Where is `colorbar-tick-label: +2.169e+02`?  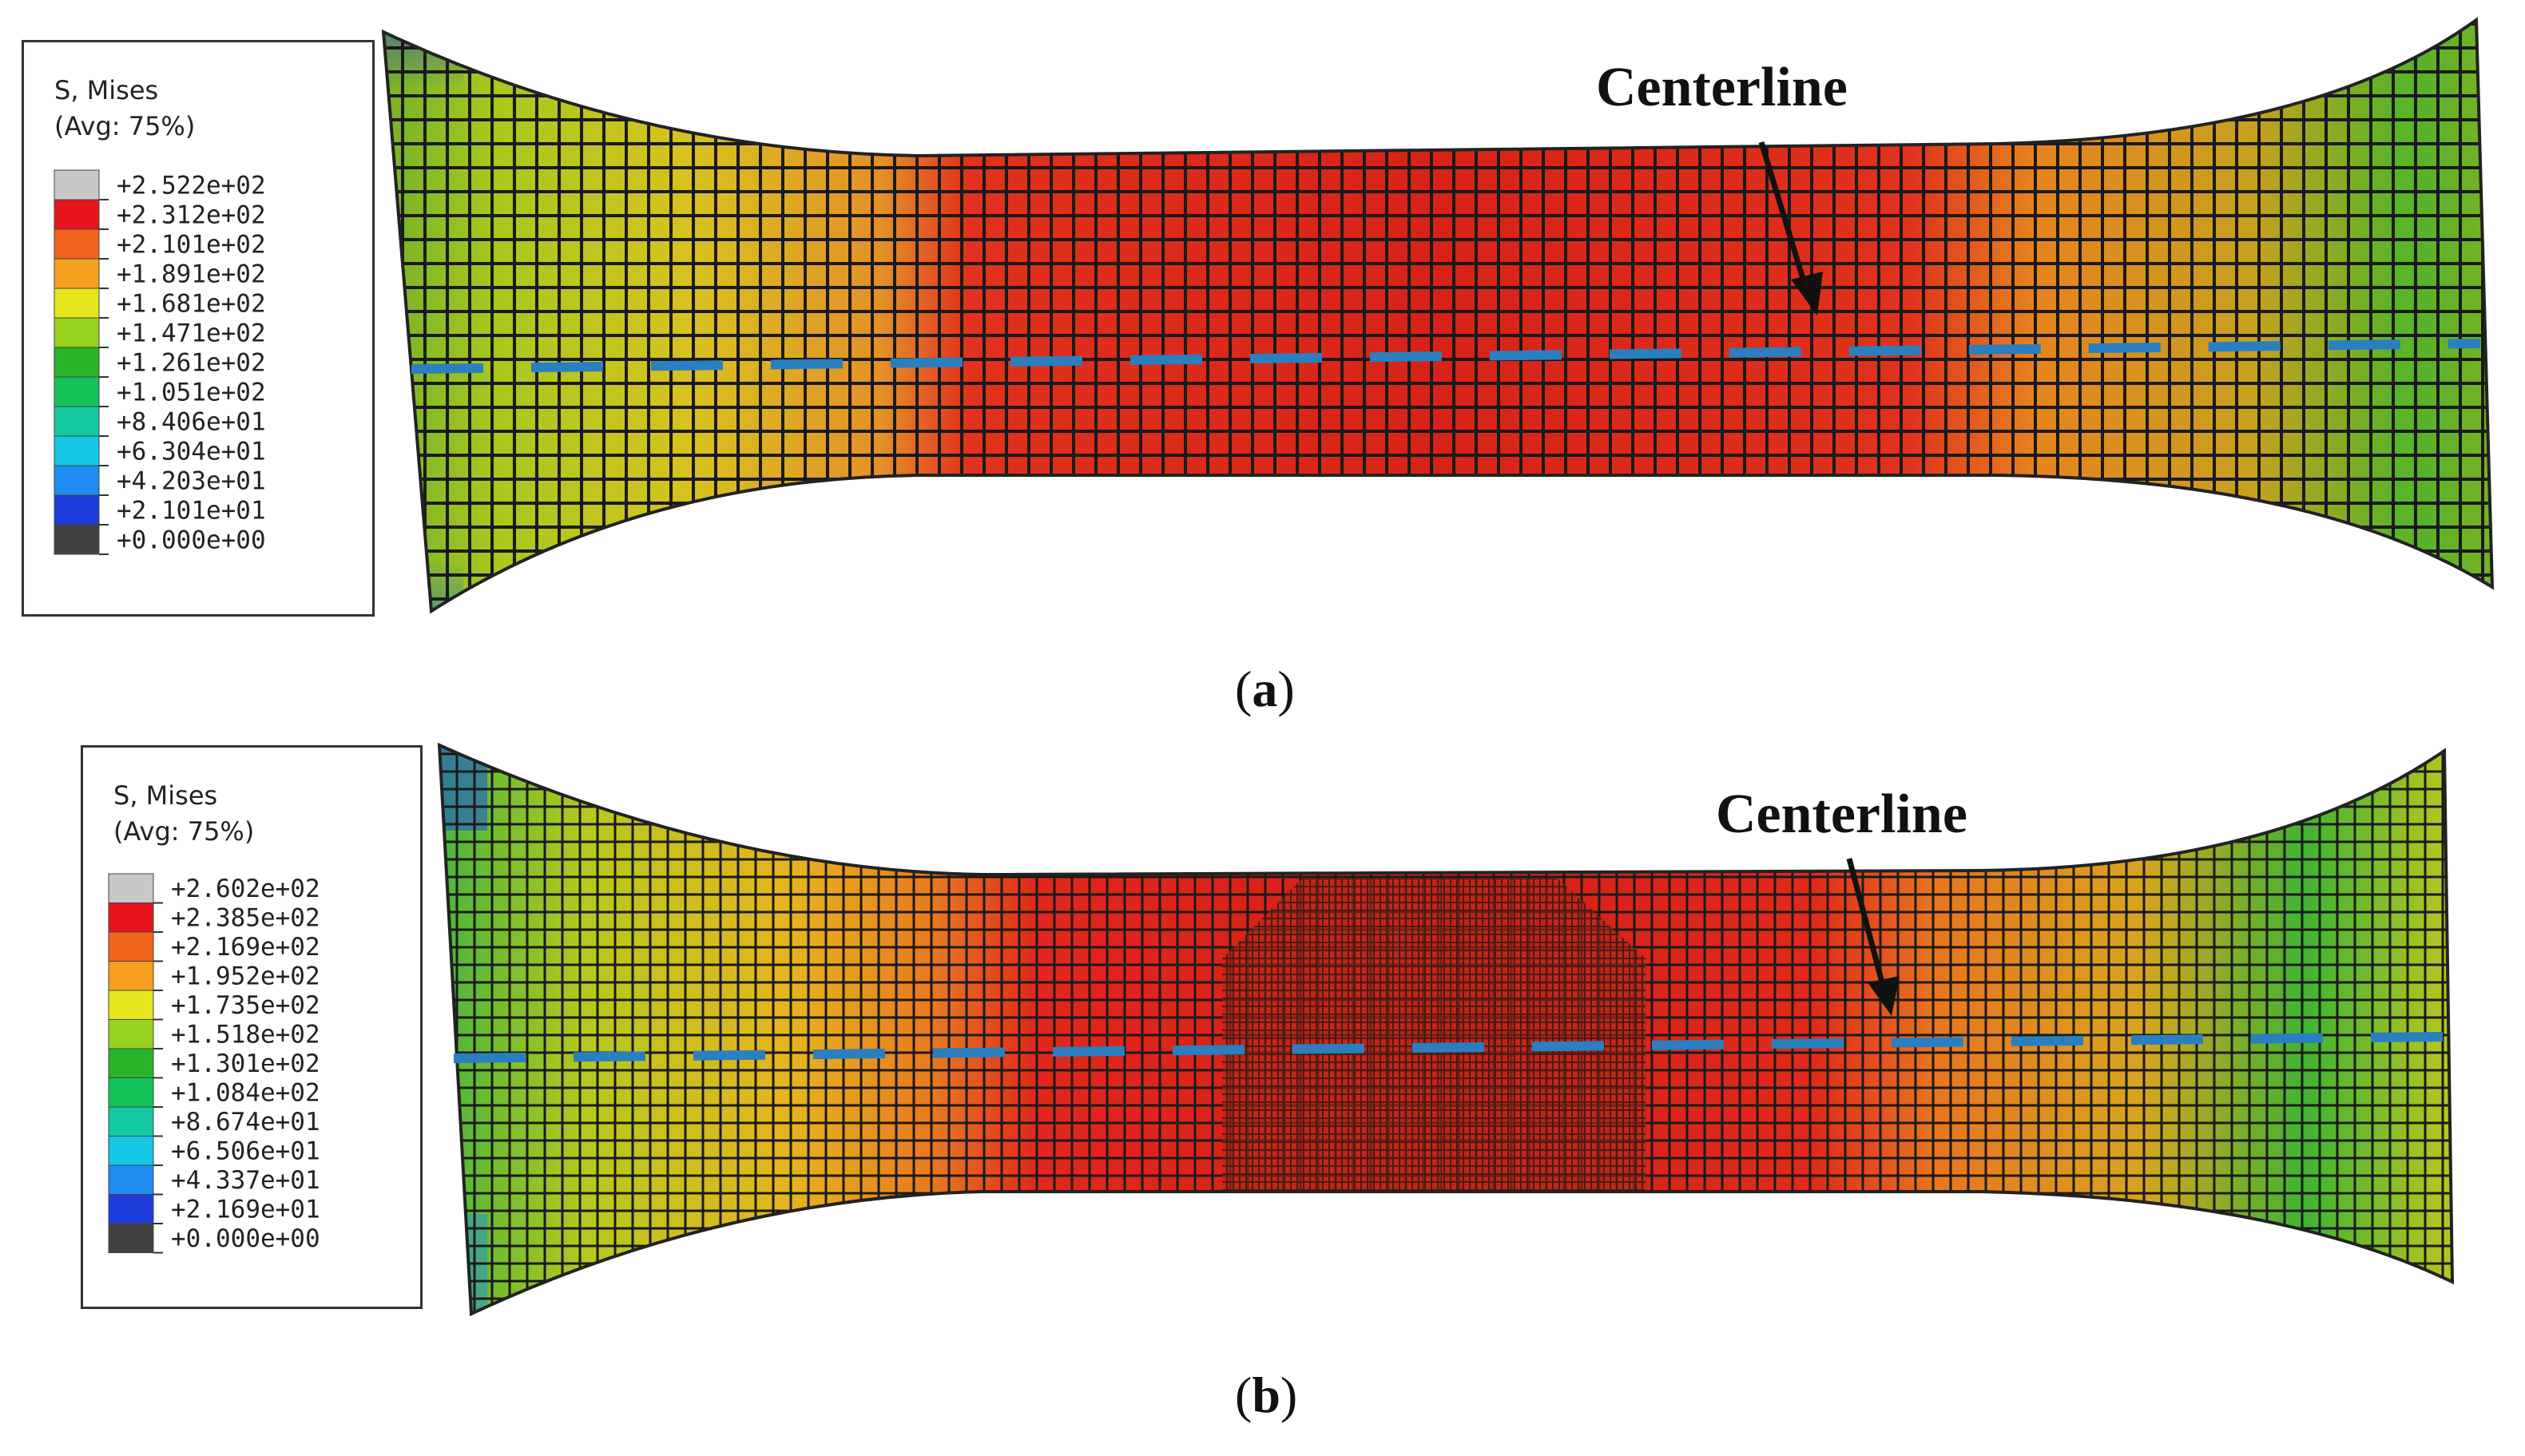 colorbar-tick-label: +2.169e+02 is located at coordinates (245, 947).